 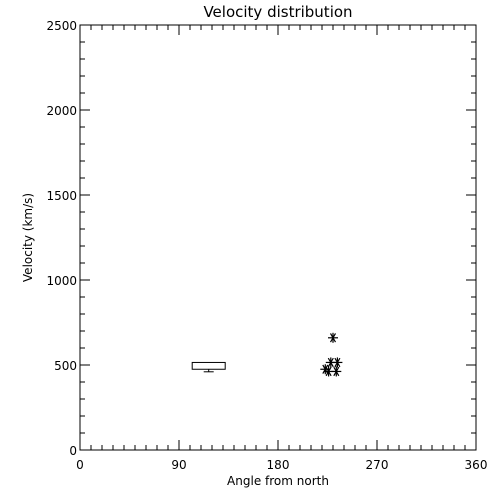 I want to click on x-tick-label: 270, so click(x=377, y=465).